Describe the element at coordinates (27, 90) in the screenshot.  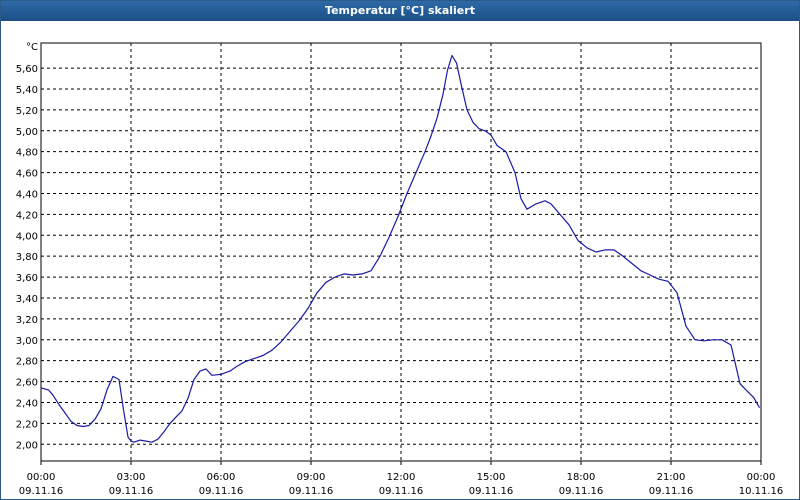
I see `y-tick-label: 5,40` at that location.